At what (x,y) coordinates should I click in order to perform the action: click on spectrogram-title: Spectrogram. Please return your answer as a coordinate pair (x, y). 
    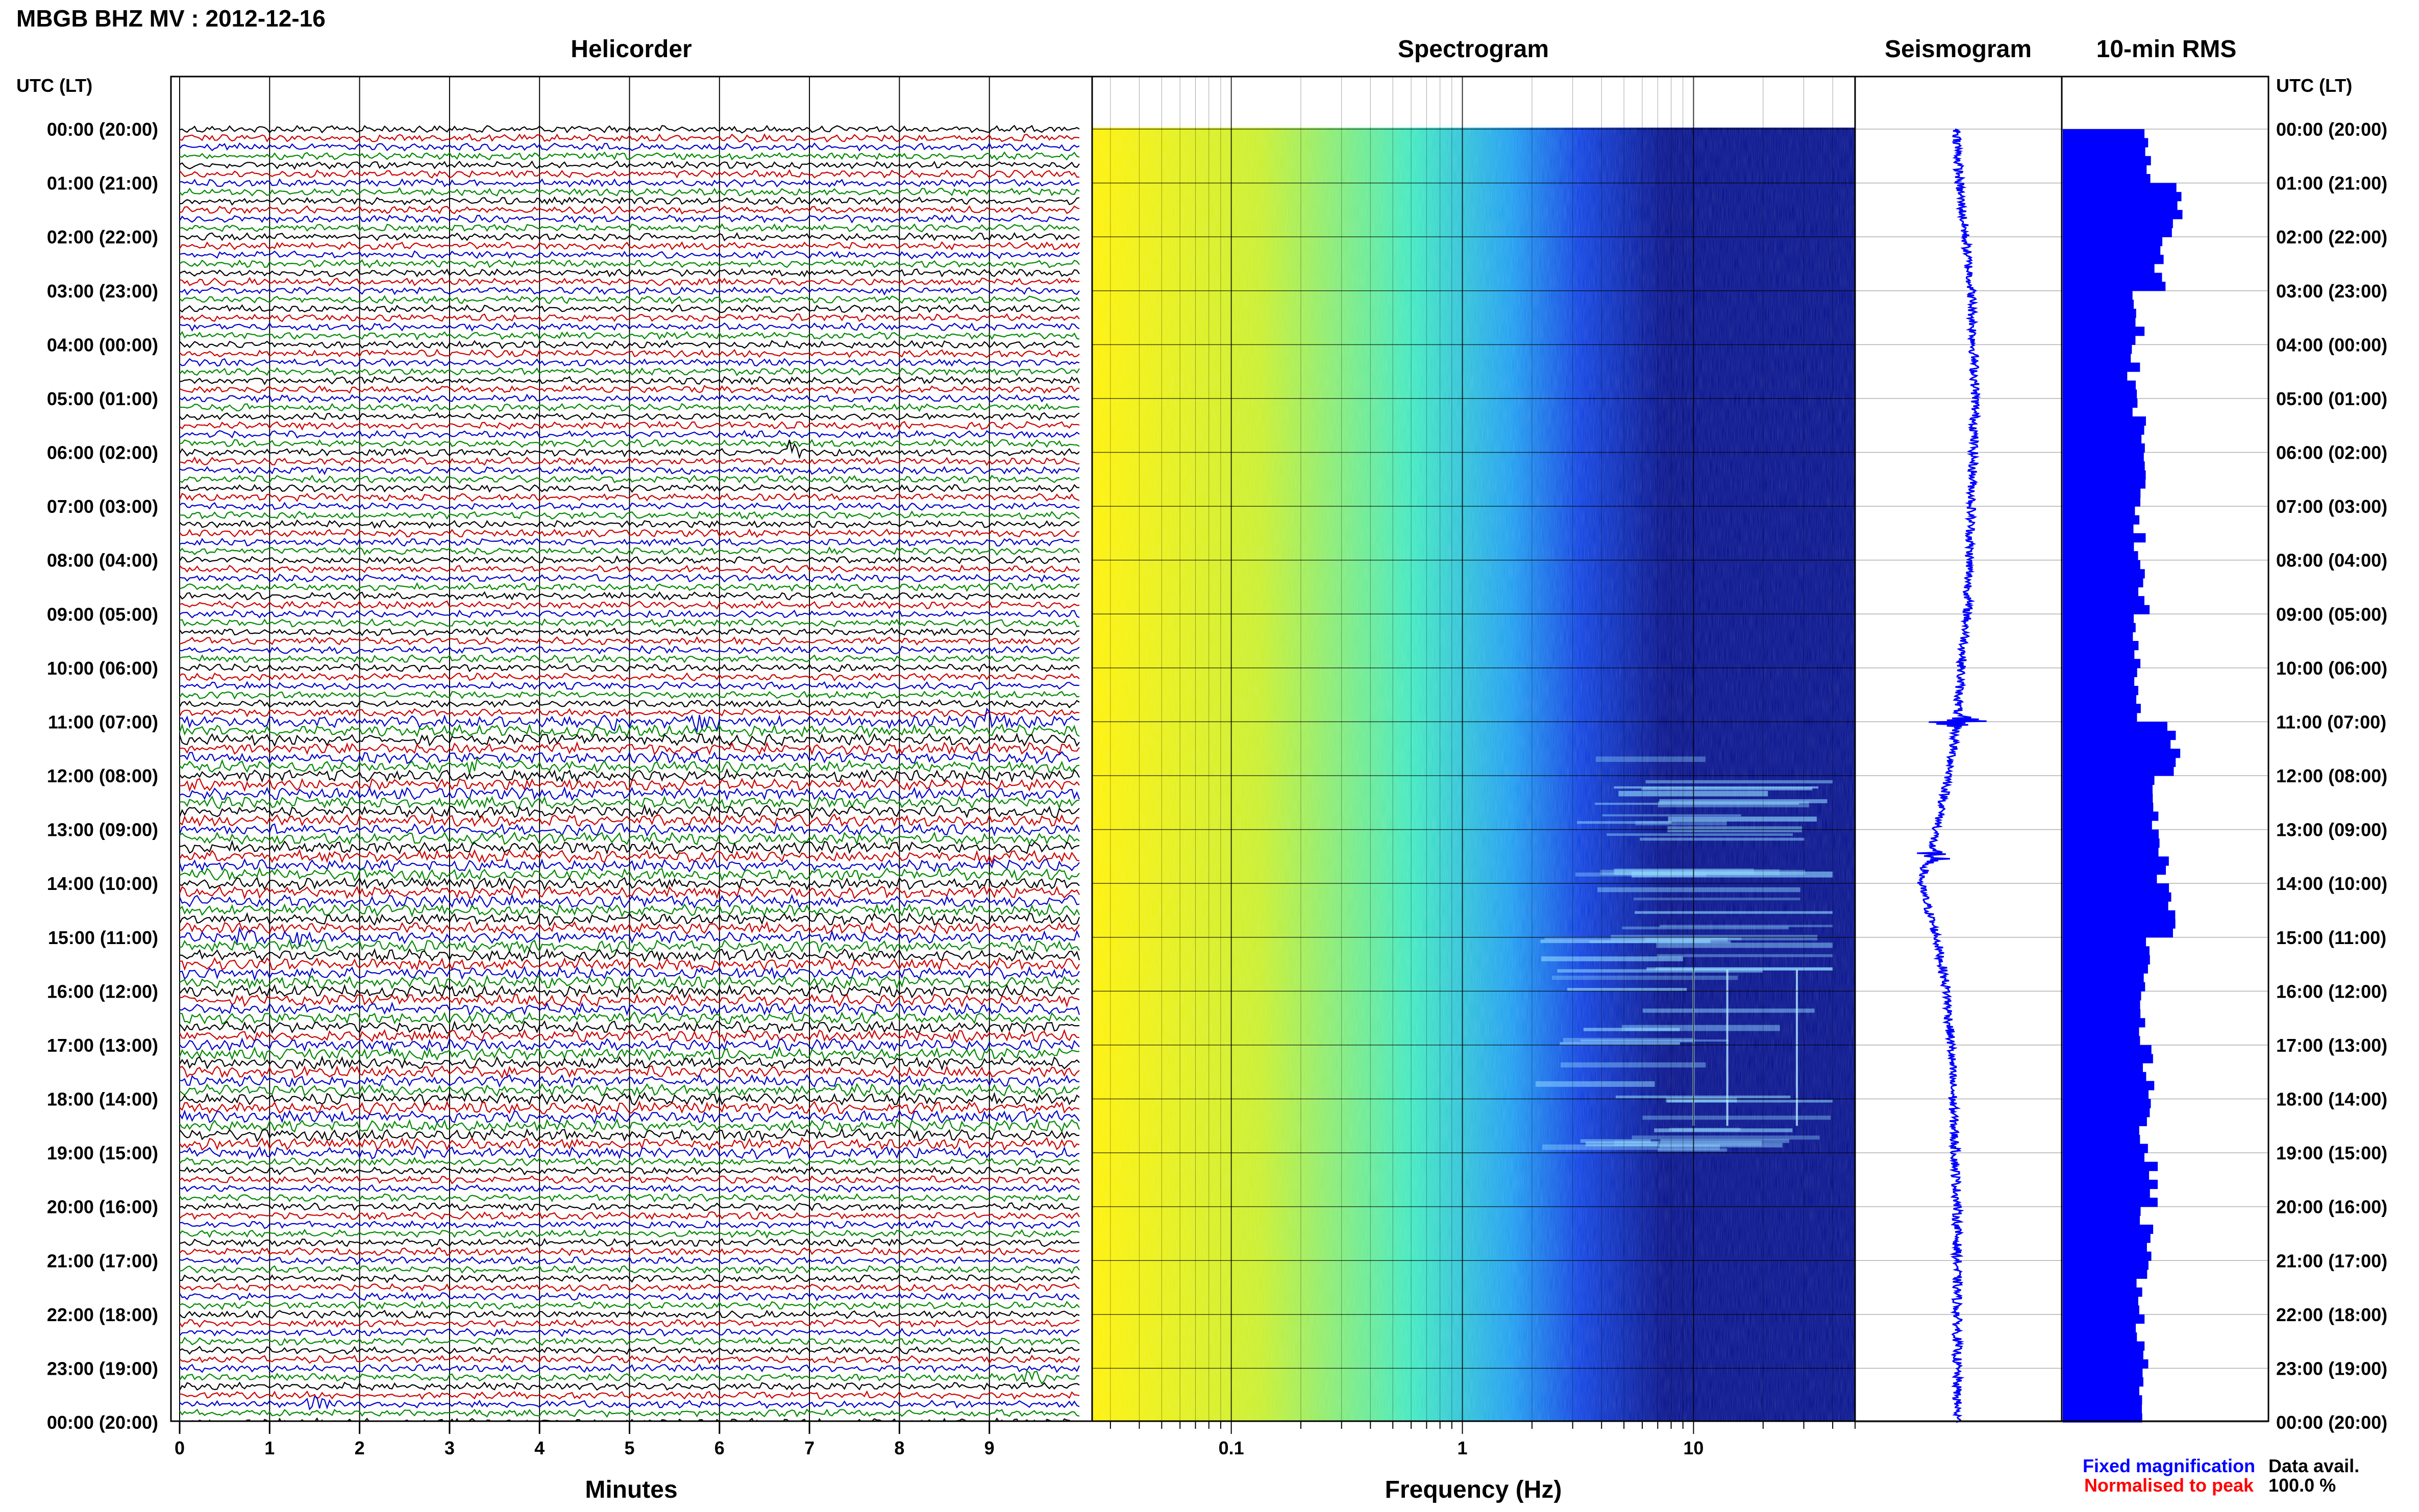
    Looking at the image, I should click on (1473, 49).